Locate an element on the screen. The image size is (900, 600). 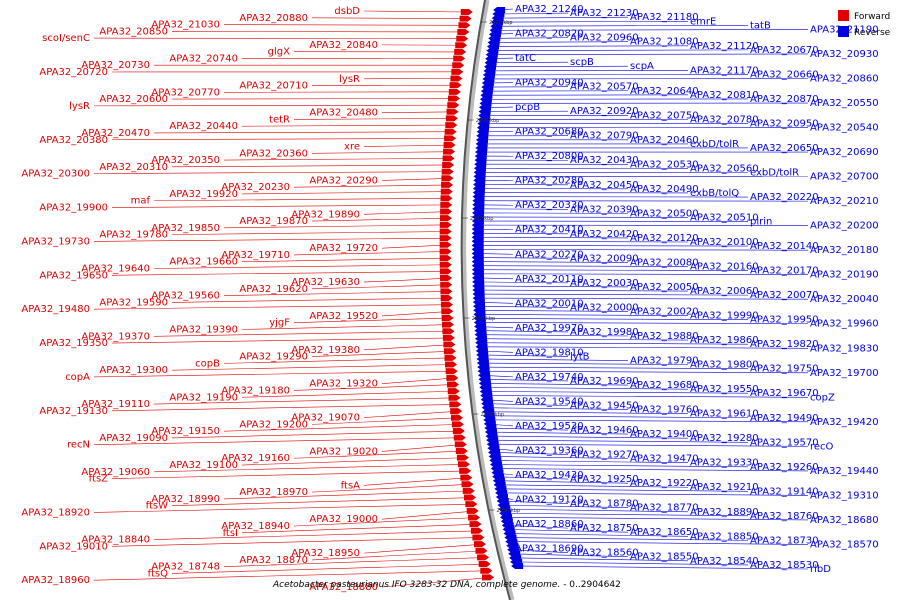
forward-gene-label: APA32_19300 is located at coordinates (133, 370).